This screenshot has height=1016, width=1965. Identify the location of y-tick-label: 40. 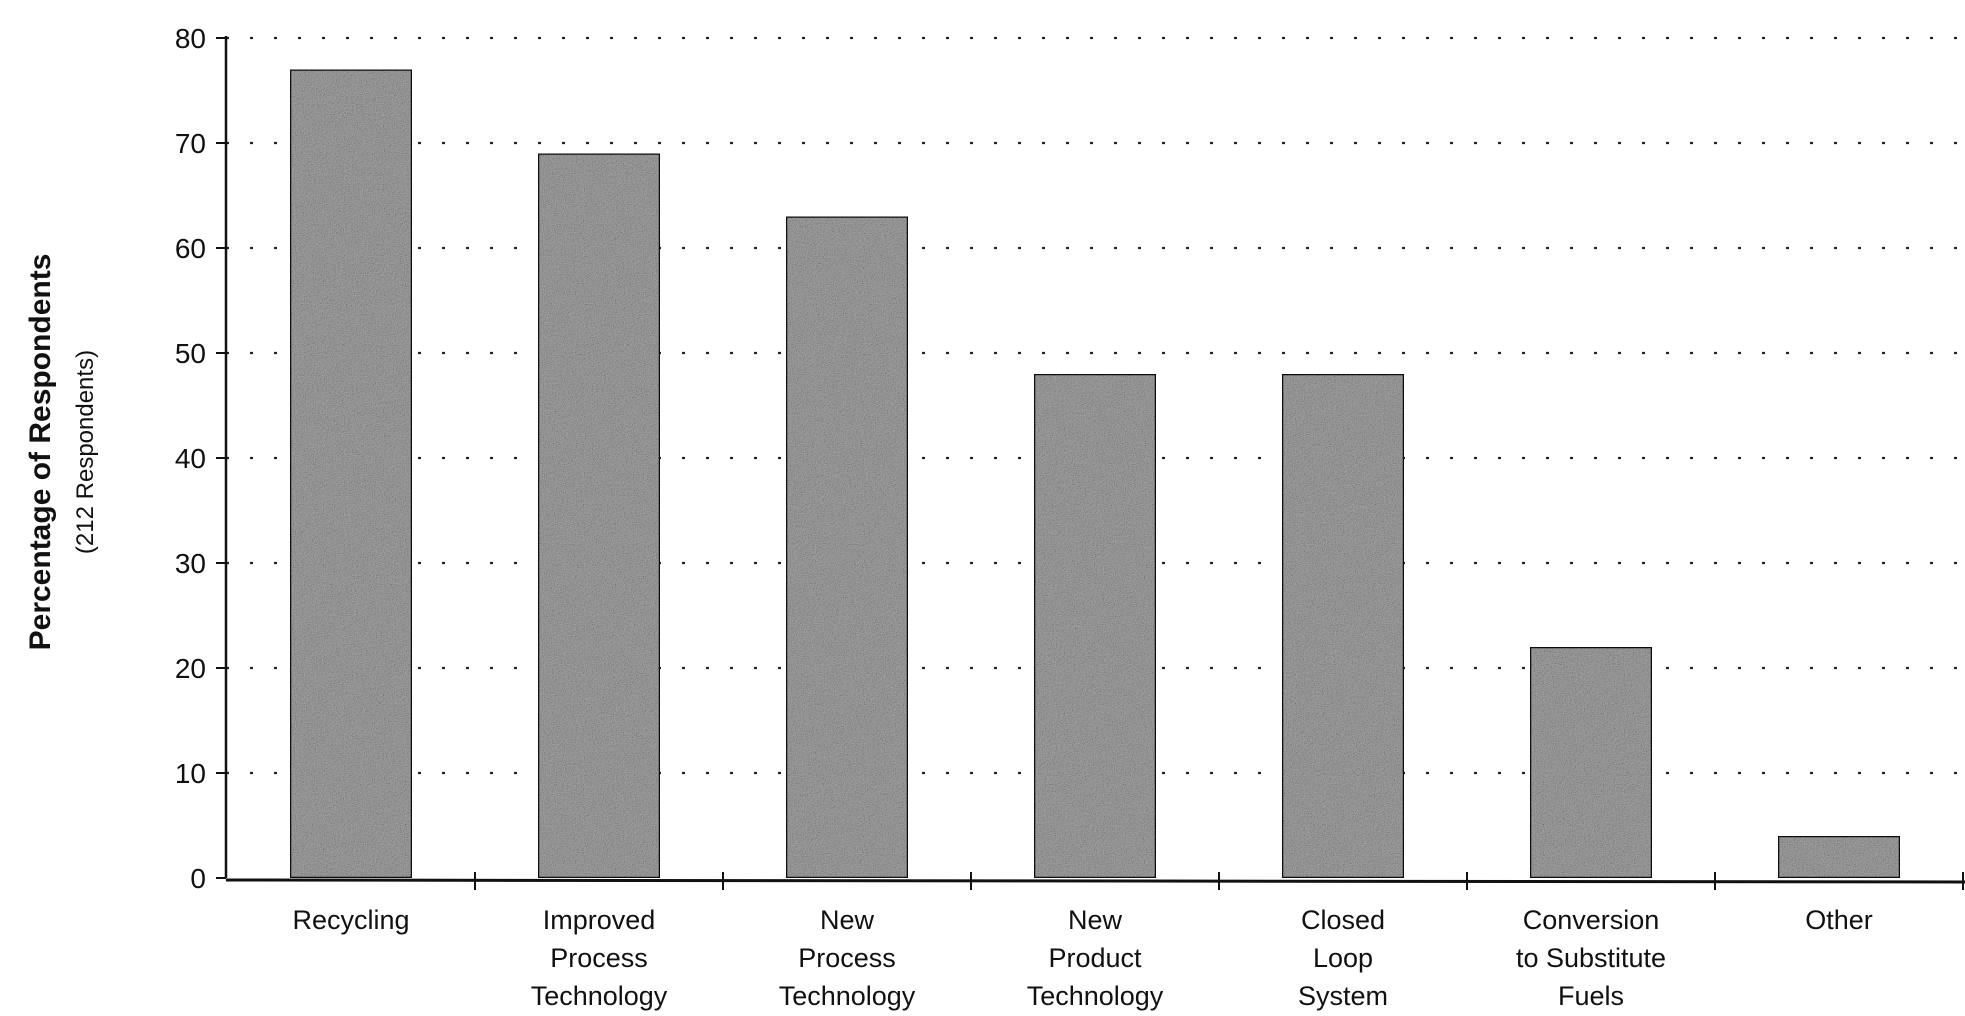
(190, 458).